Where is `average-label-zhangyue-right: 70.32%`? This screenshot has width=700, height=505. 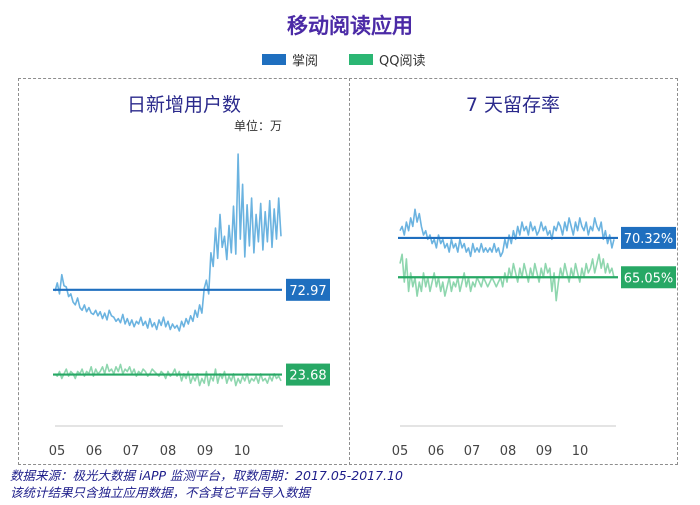
average-label-zhangyue-right: 70.32% is located at coordinates (649, 239).